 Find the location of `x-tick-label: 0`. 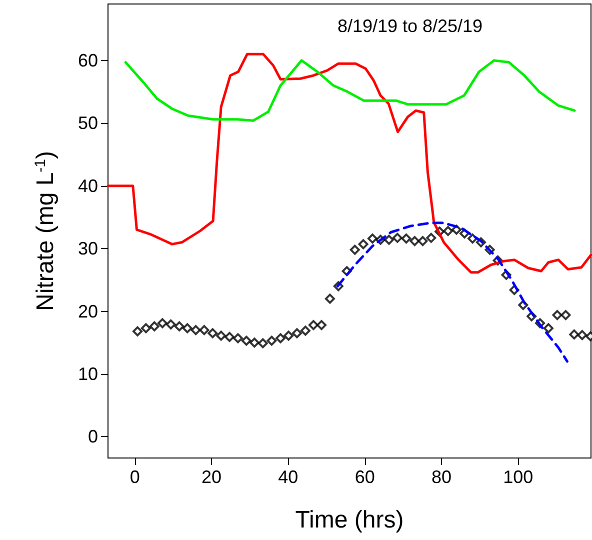

x-tick-label: 0 is located at coordinates (135, 477).